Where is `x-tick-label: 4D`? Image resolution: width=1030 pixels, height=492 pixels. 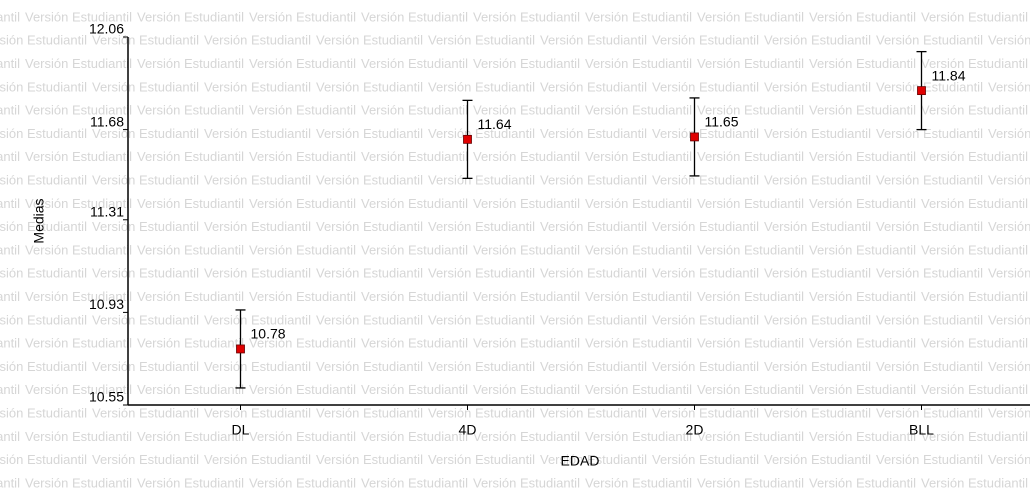 x-tick-label: 4D is located at coordinates (468, 430).